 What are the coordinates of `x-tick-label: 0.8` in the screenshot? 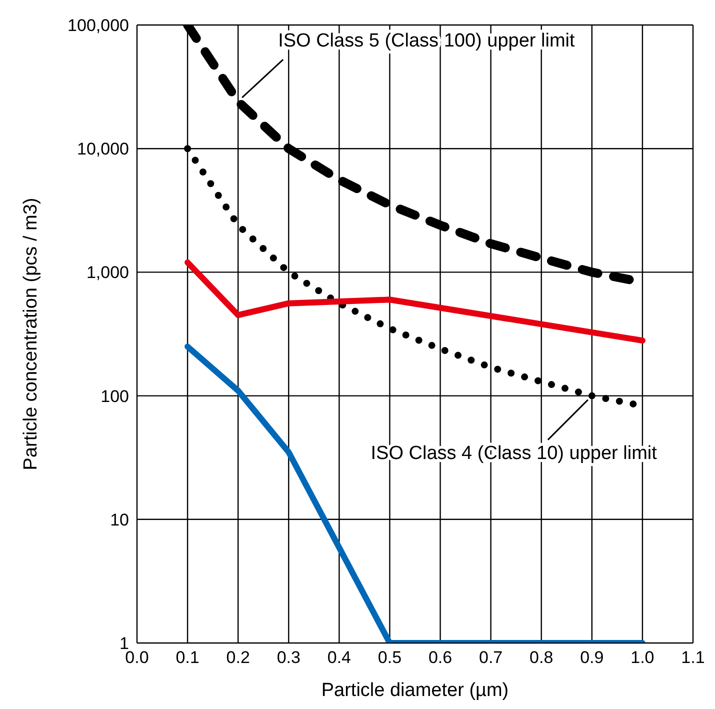 It's located at (542, 658).